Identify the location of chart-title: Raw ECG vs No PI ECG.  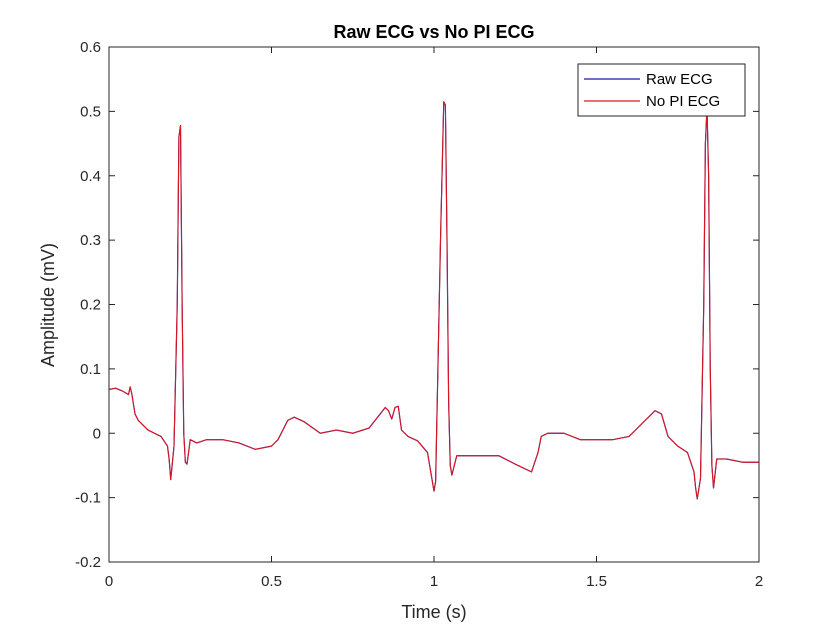
(433, 32).